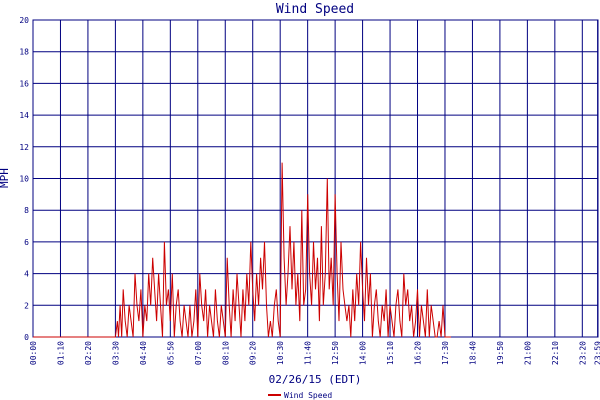 The width and height of the screenshot is (600, 400). I want to click on x-tick-label: 04:40, so click(143, 353).